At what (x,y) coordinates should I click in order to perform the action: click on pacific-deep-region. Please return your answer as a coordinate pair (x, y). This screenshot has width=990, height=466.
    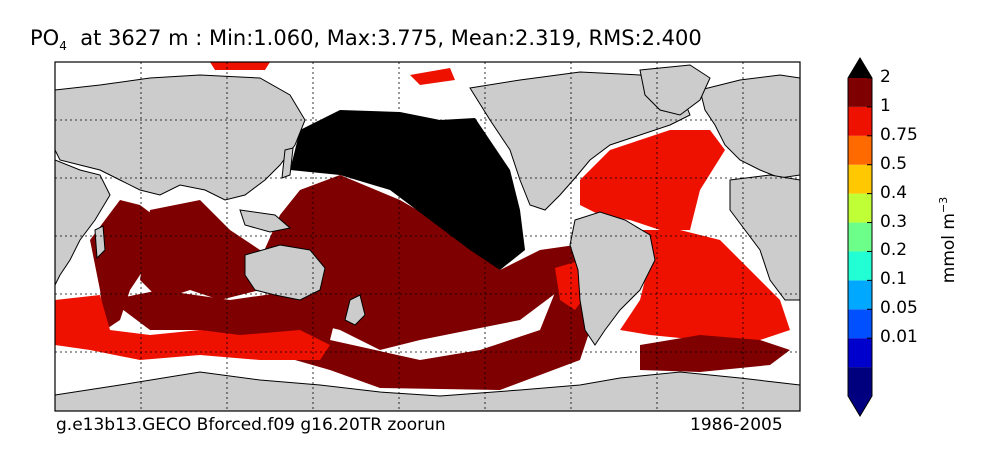
    Looking at the image, I should click on (425, 262).